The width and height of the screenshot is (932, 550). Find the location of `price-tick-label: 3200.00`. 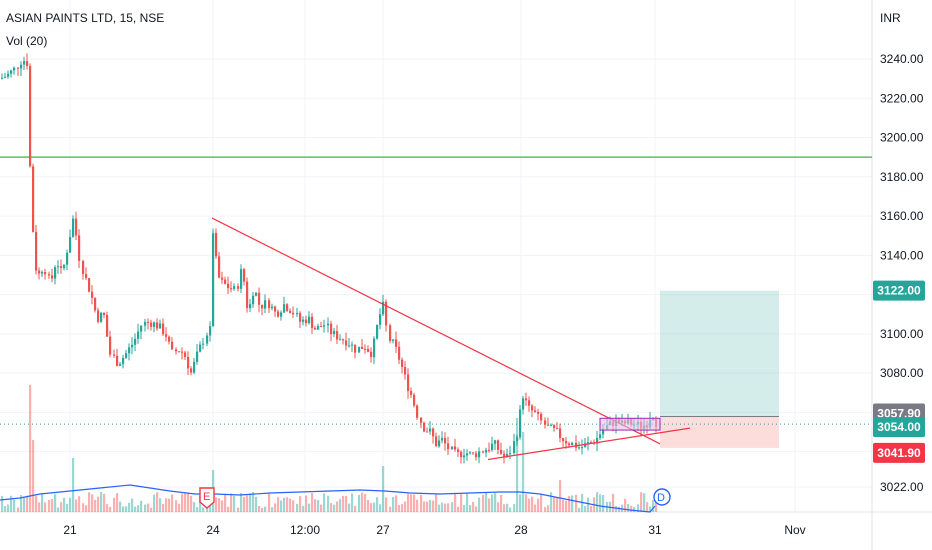

price-tick-label: 3200.00 is located at coordinates (902, 138).